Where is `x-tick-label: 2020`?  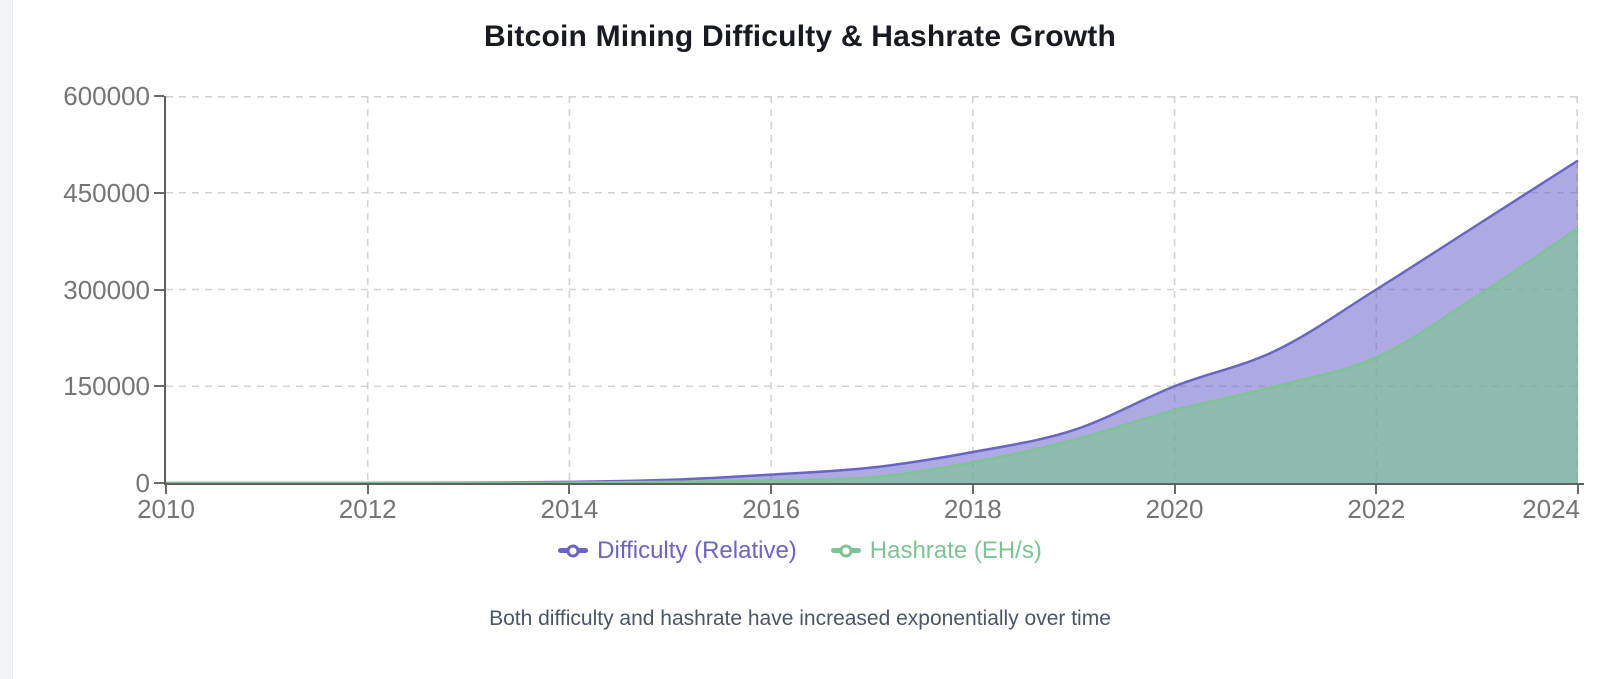 x-tick-label: 2020 is located at coordinates (1174, 509).